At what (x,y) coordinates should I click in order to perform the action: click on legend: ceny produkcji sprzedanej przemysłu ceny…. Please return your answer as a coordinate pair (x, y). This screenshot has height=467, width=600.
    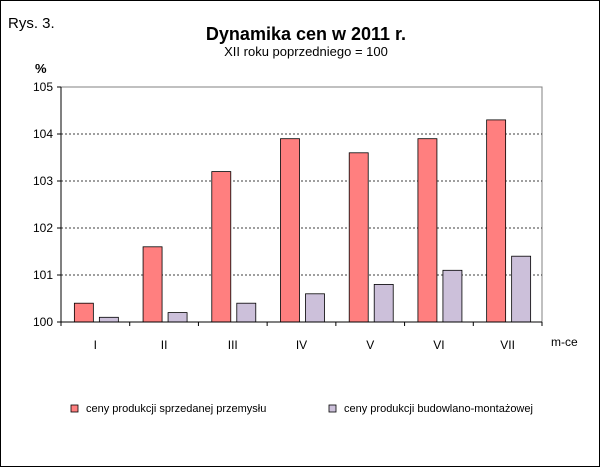
    Looking at the image, I should click on (301, 409).